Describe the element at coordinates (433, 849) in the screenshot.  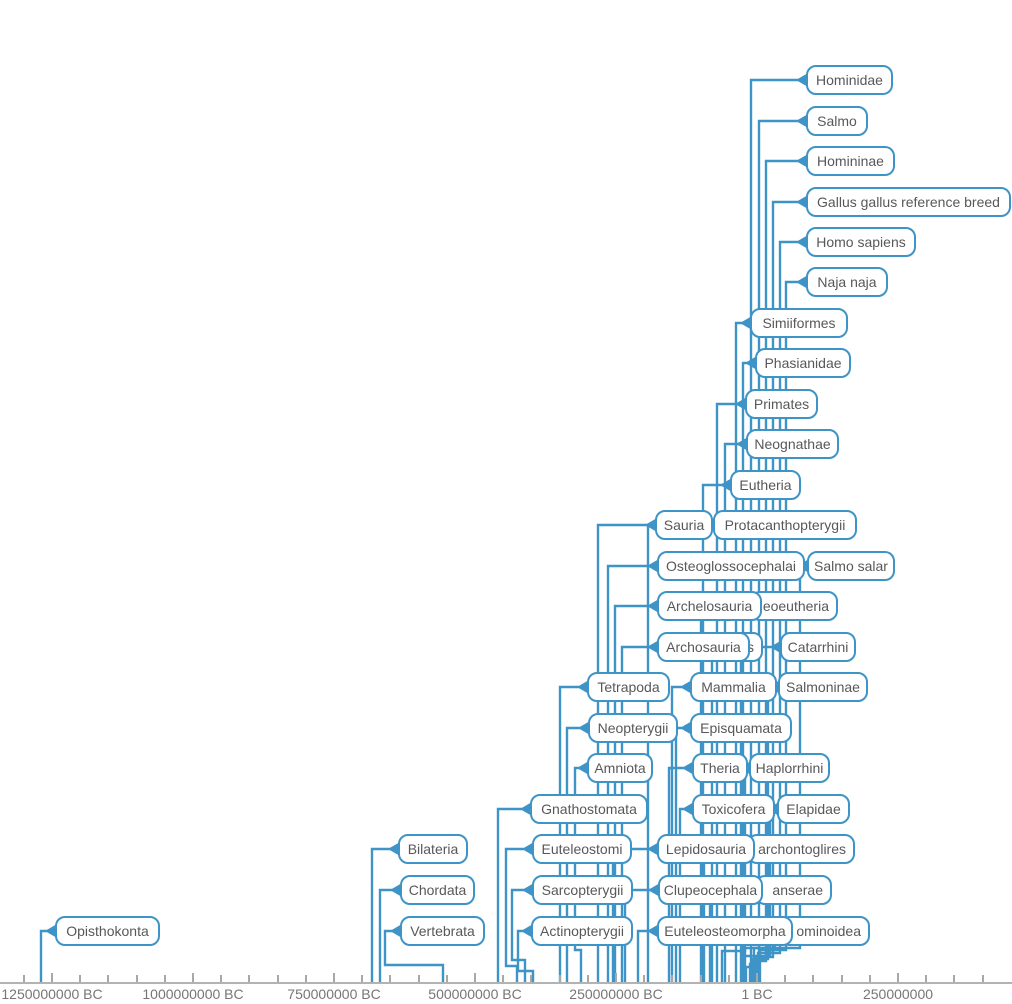
I see `taxon-node-bilateria: Bilateria` at that location.